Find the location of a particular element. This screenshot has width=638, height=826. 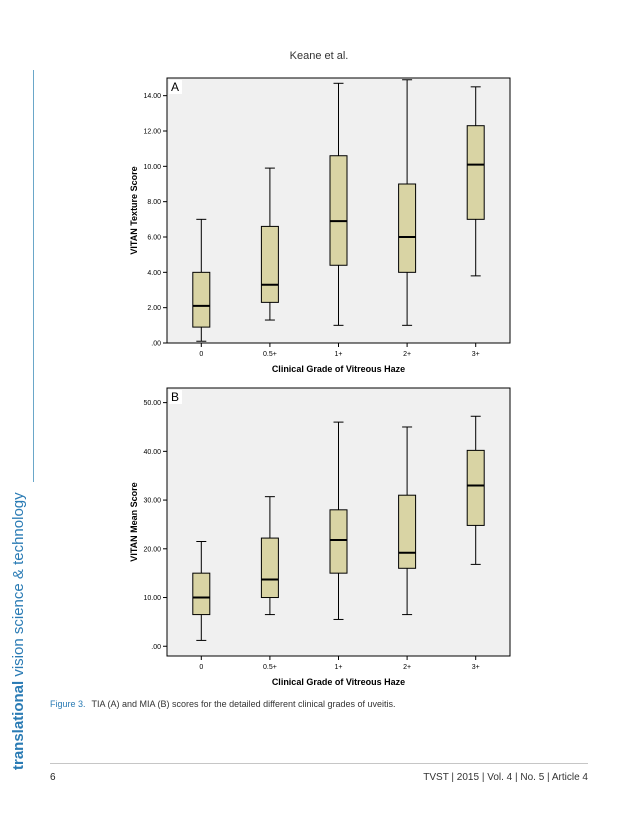

x-tick-label-0-2: 1+ is located at coordinates (339, 354).